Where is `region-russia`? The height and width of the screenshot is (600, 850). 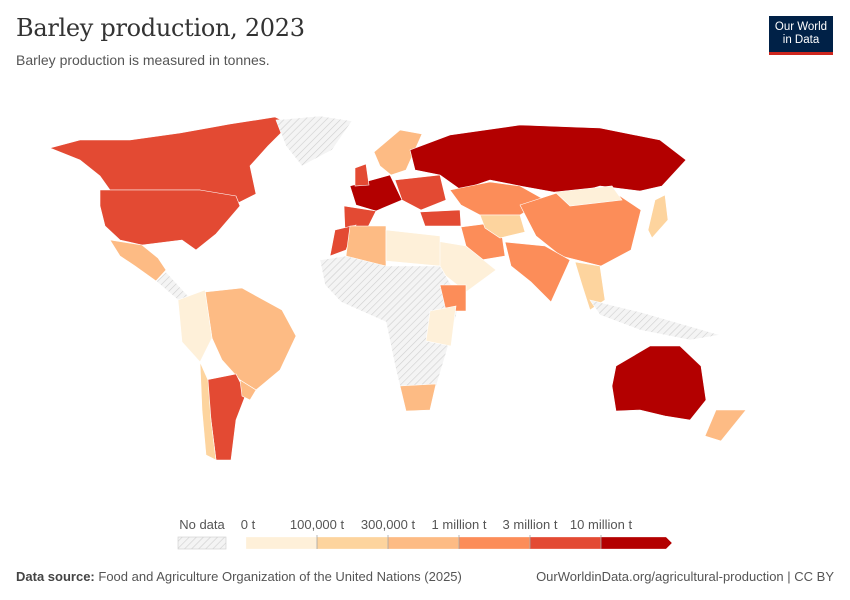 region-russia is located at coordinates (548, 160).